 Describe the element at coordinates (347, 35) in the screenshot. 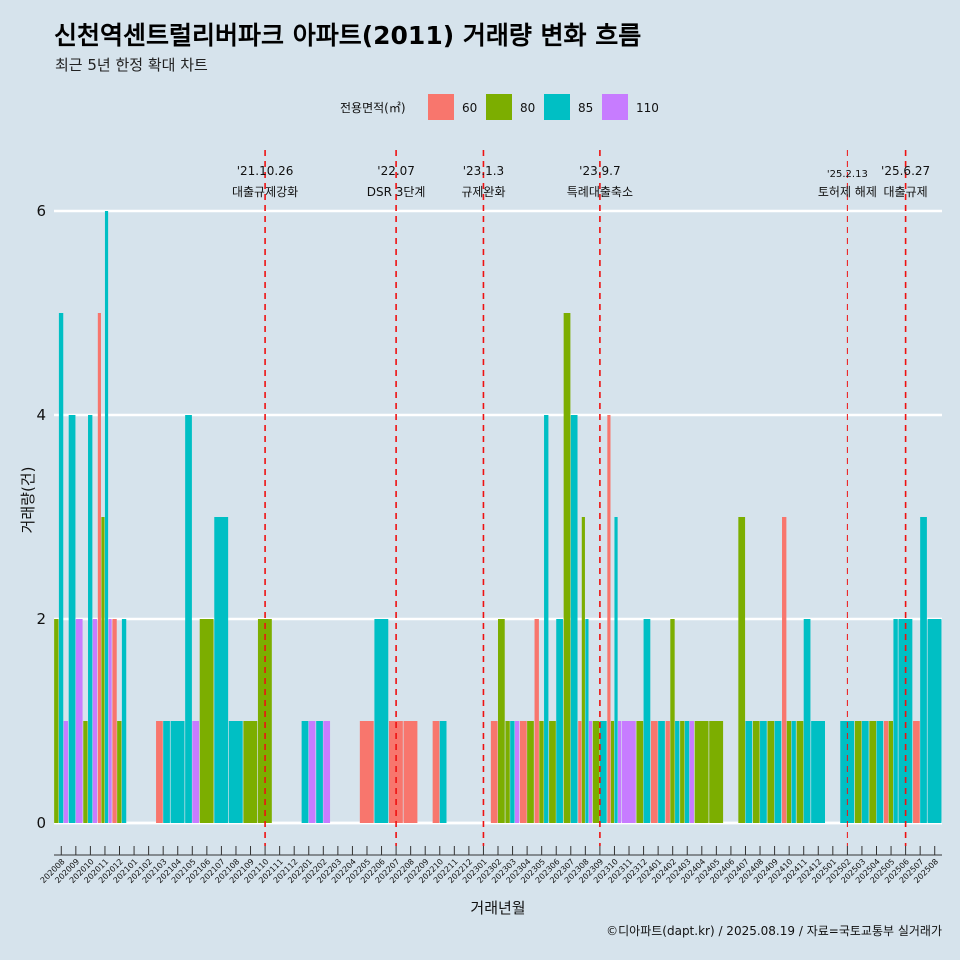

I see `chart-title: 신천역센트럴리버파크 아파트(2011) 거래량 변화 흐름` at that location.